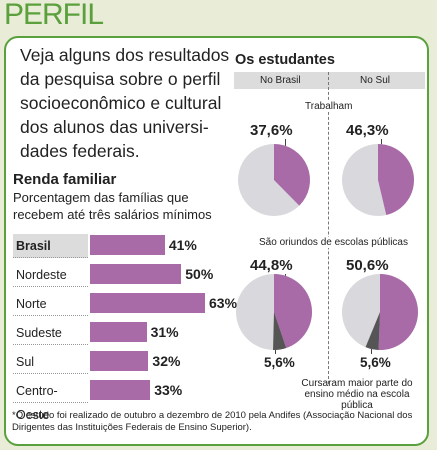 Image resolution: width=437 pixels, height=450 pixels. I want to click on pie-escolas-brasil, so click(274, 312).